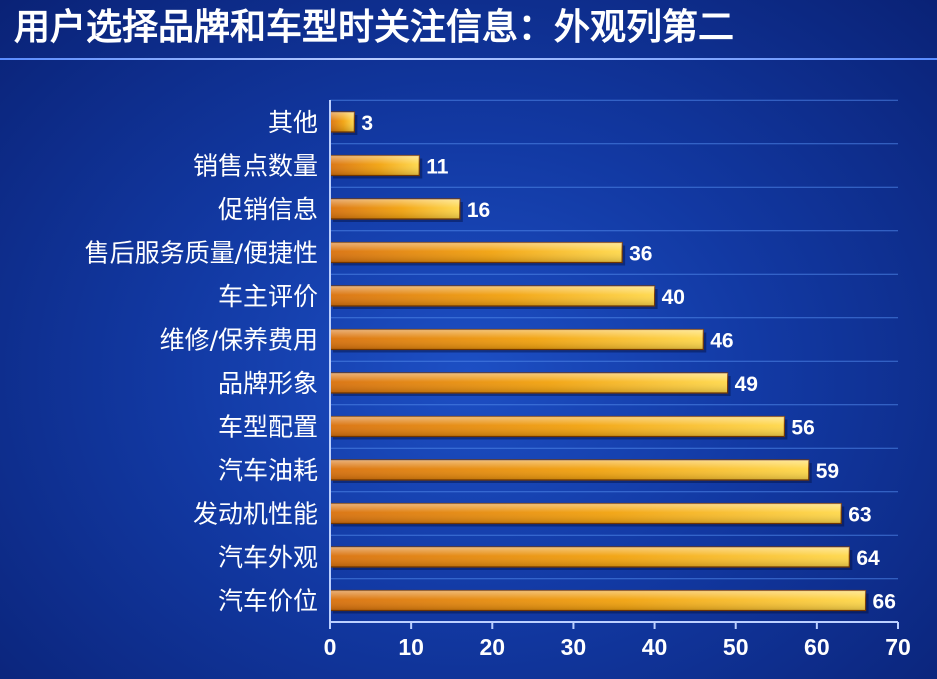  Describe the element at coordinates (492, 647) in the screenshot. I see `x-tick-label: 20` at that location.